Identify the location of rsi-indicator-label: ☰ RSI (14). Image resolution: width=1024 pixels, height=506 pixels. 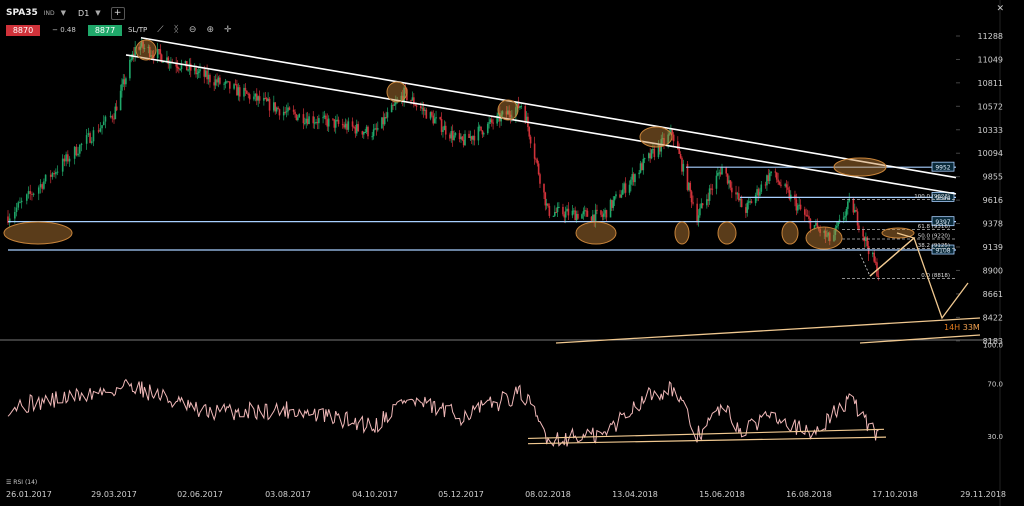
(22, 482).